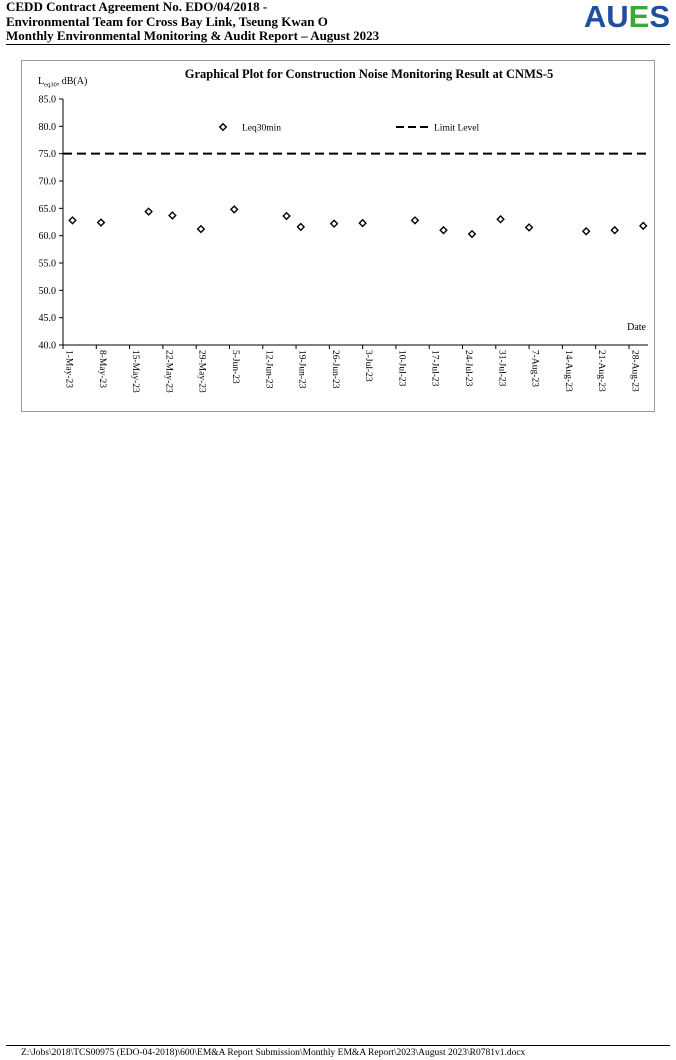 The image size is (676, 1060). What do you see at coordinates (202, 371) in the screenshot?
I see `x-tick-label: 29-May-23` at bounding box center [202, 371].